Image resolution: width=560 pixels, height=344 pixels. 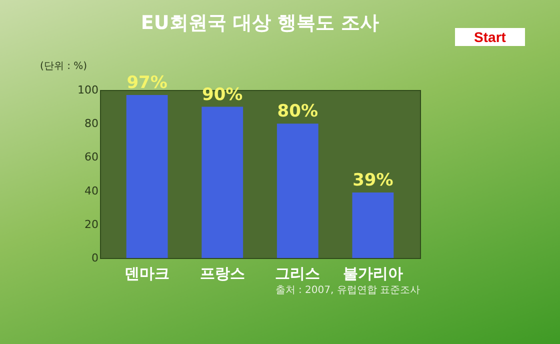 I want to click on text: (단위 : %), so click(x=64, y=66).